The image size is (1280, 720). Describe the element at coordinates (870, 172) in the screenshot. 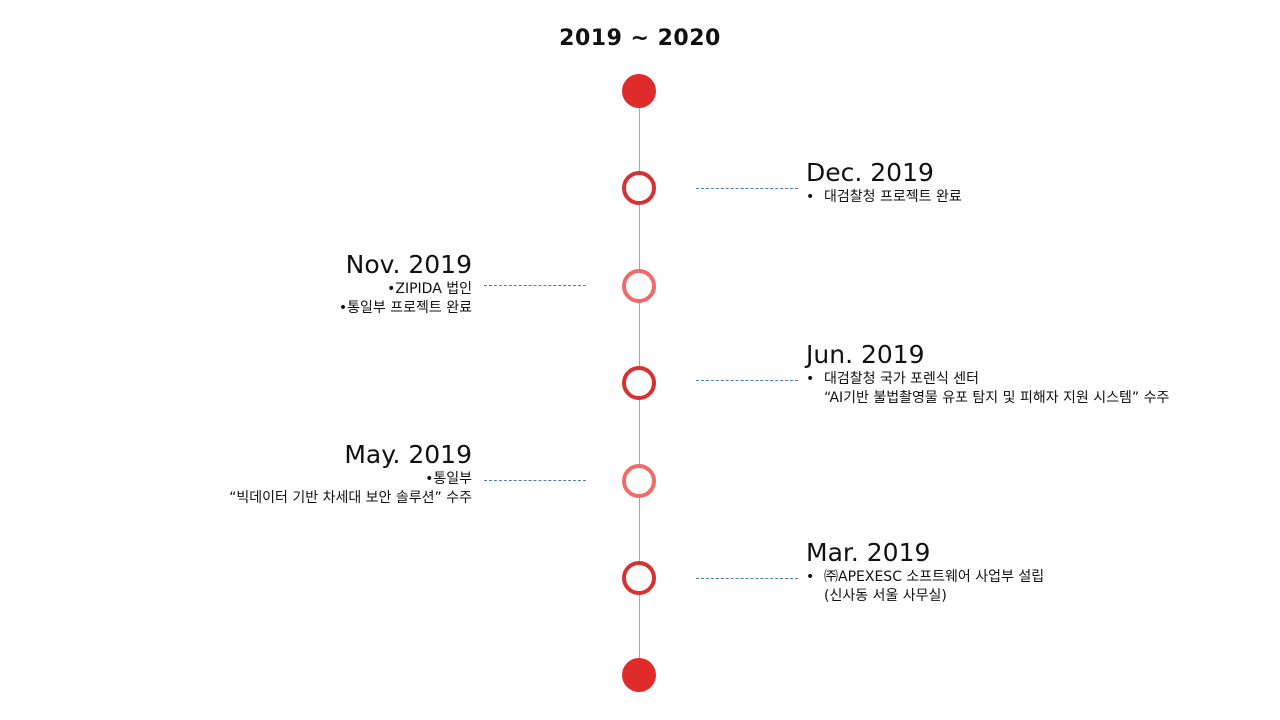

I see `entry-date: Dec. 2019` at that location.